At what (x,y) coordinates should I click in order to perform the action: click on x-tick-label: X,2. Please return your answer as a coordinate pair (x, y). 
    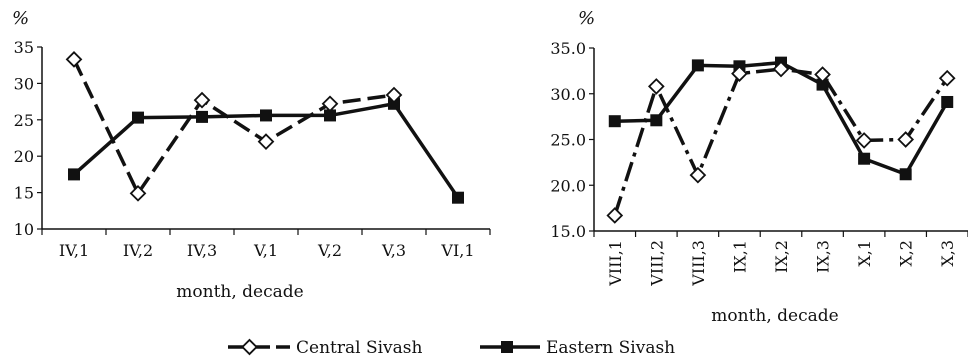
    Looking at the image, I should click on (906, 253).